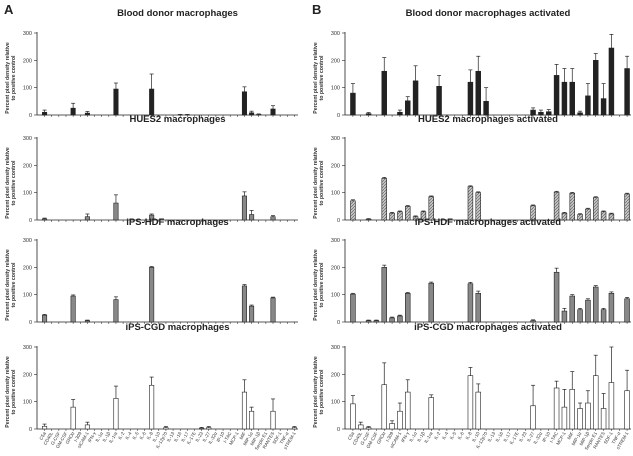 This screenshot has width=633, height=456. What do you see at coordinates (78, 437) in the screenshot?
I see `x-tick-label: I-309` at bounding box center [78, 437].